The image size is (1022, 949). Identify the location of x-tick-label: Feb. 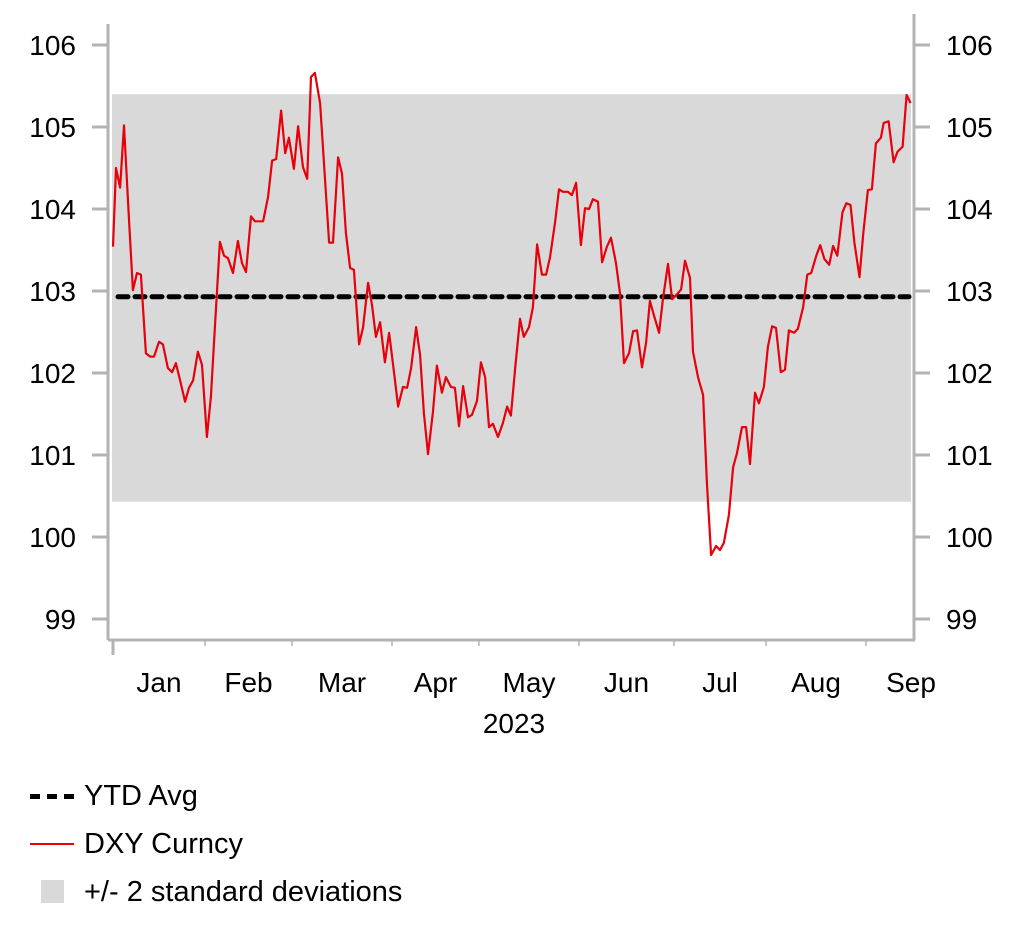
(248, 682).